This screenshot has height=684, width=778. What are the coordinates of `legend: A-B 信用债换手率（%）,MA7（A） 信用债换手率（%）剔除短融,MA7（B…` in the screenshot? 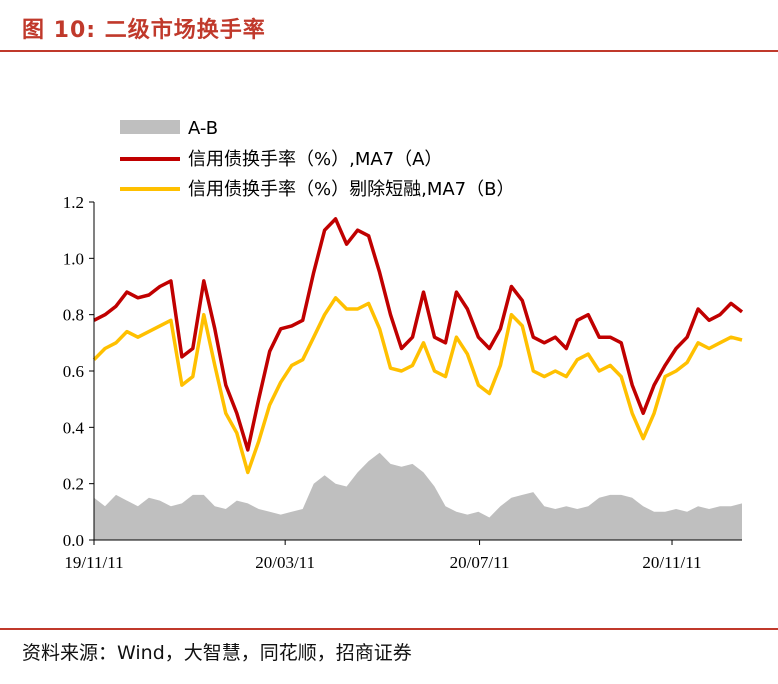 It's located at (317, 159).